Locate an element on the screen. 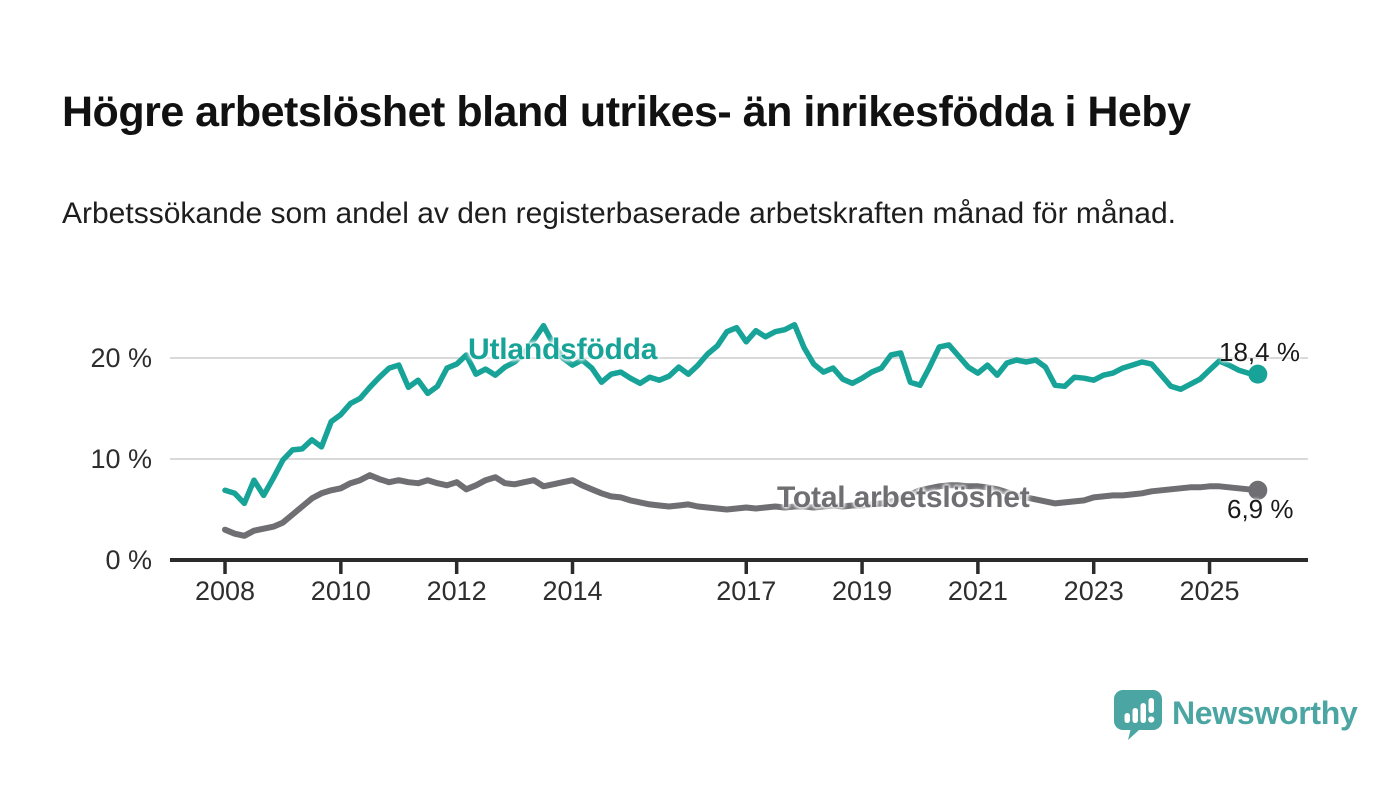 The width and height of the screenshot is (1400, 794). x-tick-label-2025: 2025 is located at coordinates (1209, 591).